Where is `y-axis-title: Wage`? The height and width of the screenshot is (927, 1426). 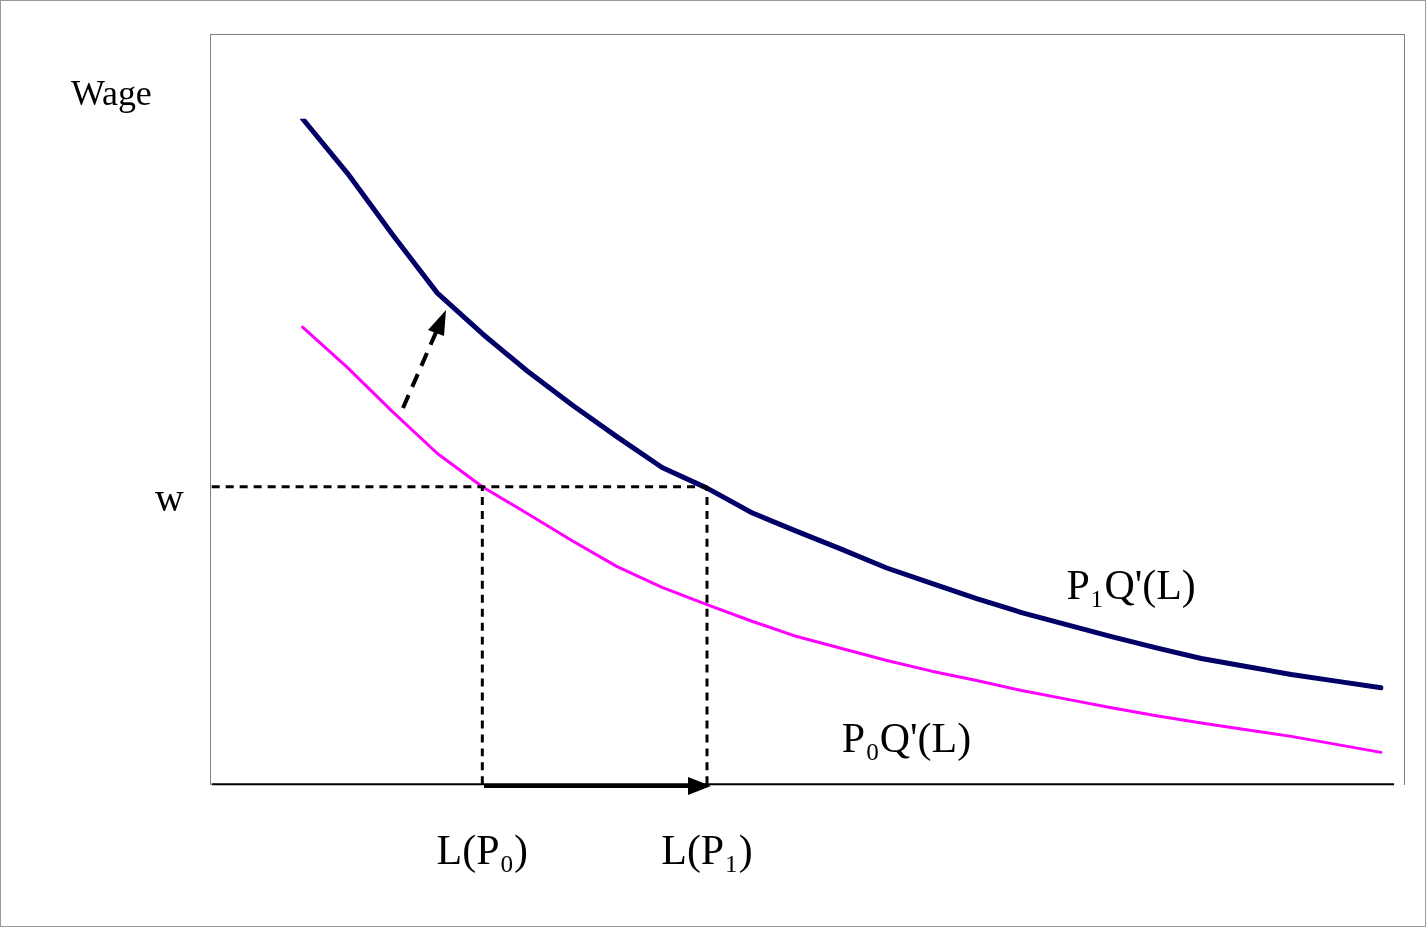 y-axis-title: Wage is located at coordinates (111, 93).